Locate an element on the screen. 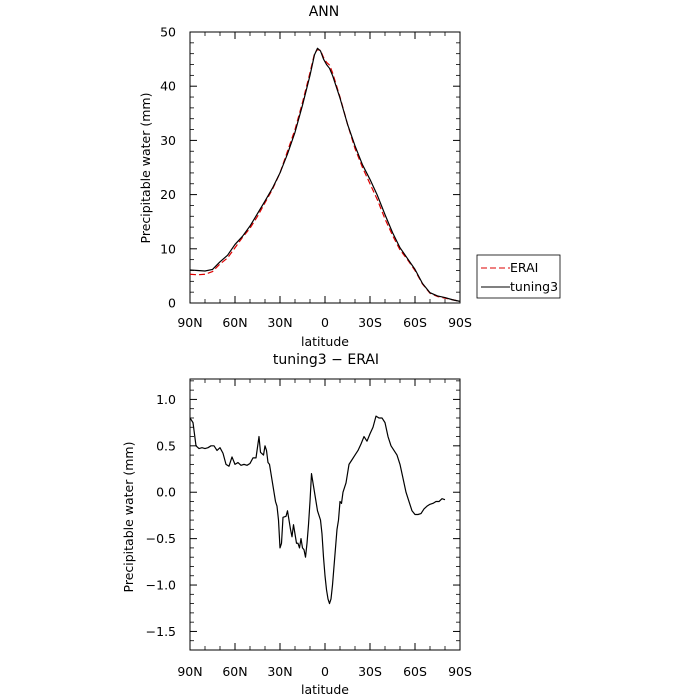 The width and height of the screenshot is (700, 700). series-line-tuning3 is located at coordinates (325, 174).